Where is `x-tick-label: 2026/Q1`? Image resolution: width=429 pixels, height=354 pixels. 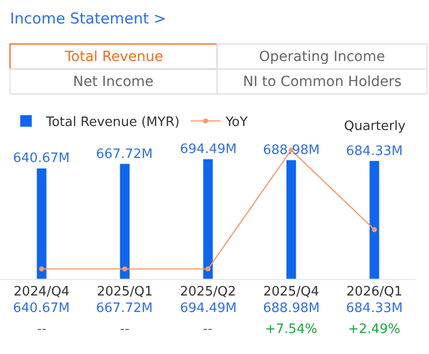 x-tick-label: 2026/Q1 is located at coordinates (374, 292).